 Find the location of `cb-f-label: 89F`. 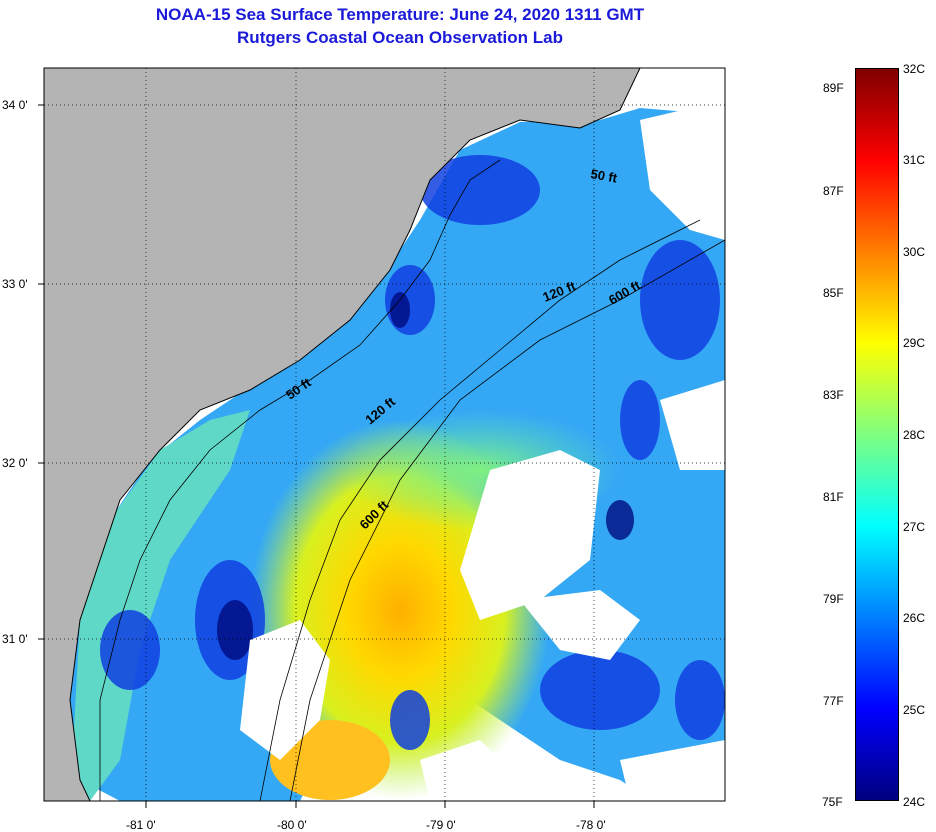

cb-f-label: 89F is located at coordinates (833, 88).